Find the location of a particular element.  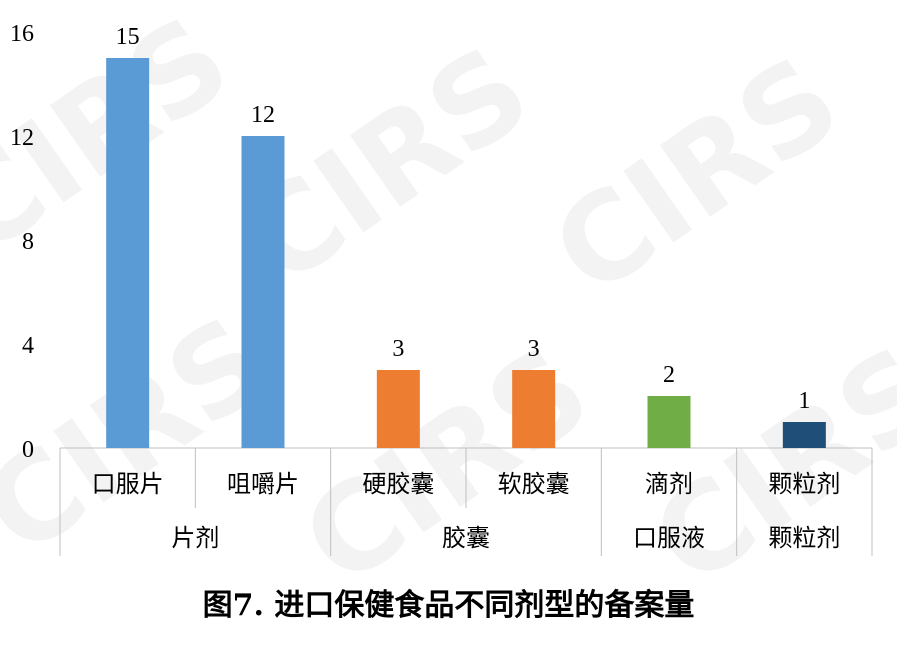

y-tick-label: 12 is located at coordinates (22, 138).